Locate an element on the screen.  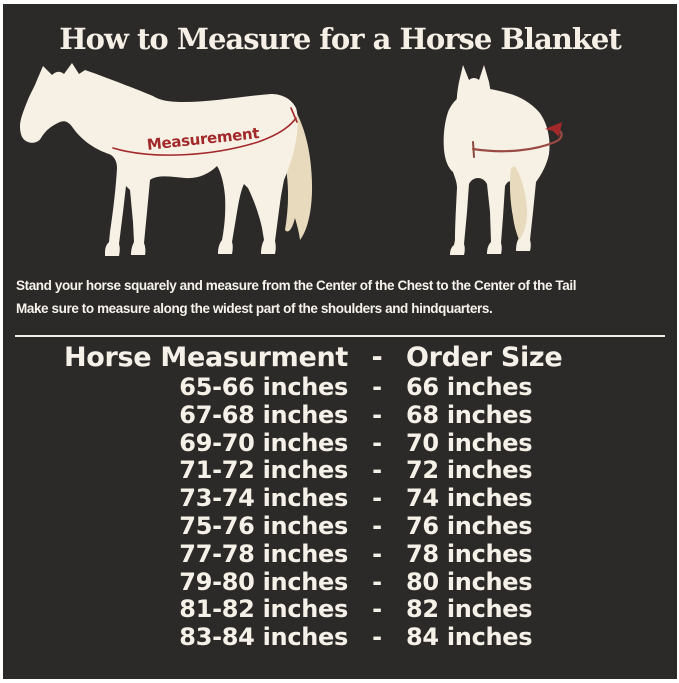
order-size: 68 inches is located at coordinates (469, 414).